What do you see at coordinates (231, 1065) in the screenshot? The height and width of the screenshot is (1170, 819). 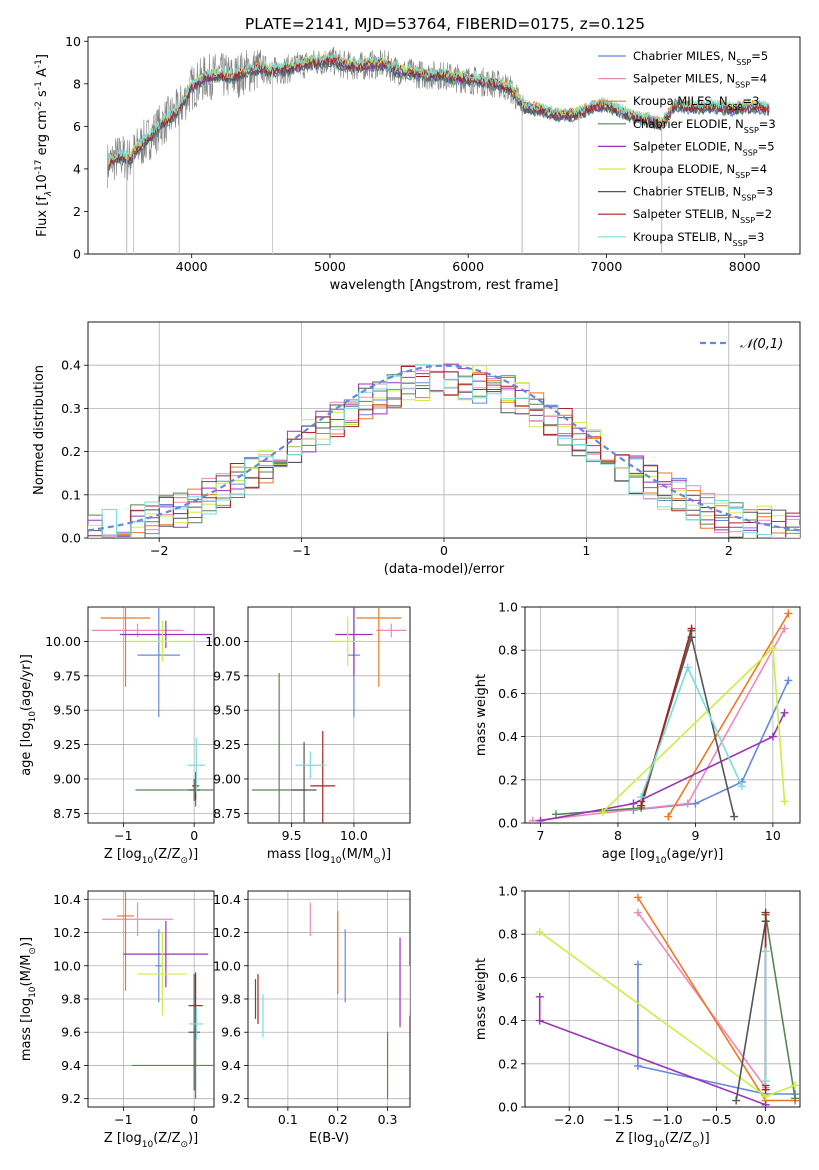 I see `y-tick-label: 9.4` at bounding box center [231, 1065].